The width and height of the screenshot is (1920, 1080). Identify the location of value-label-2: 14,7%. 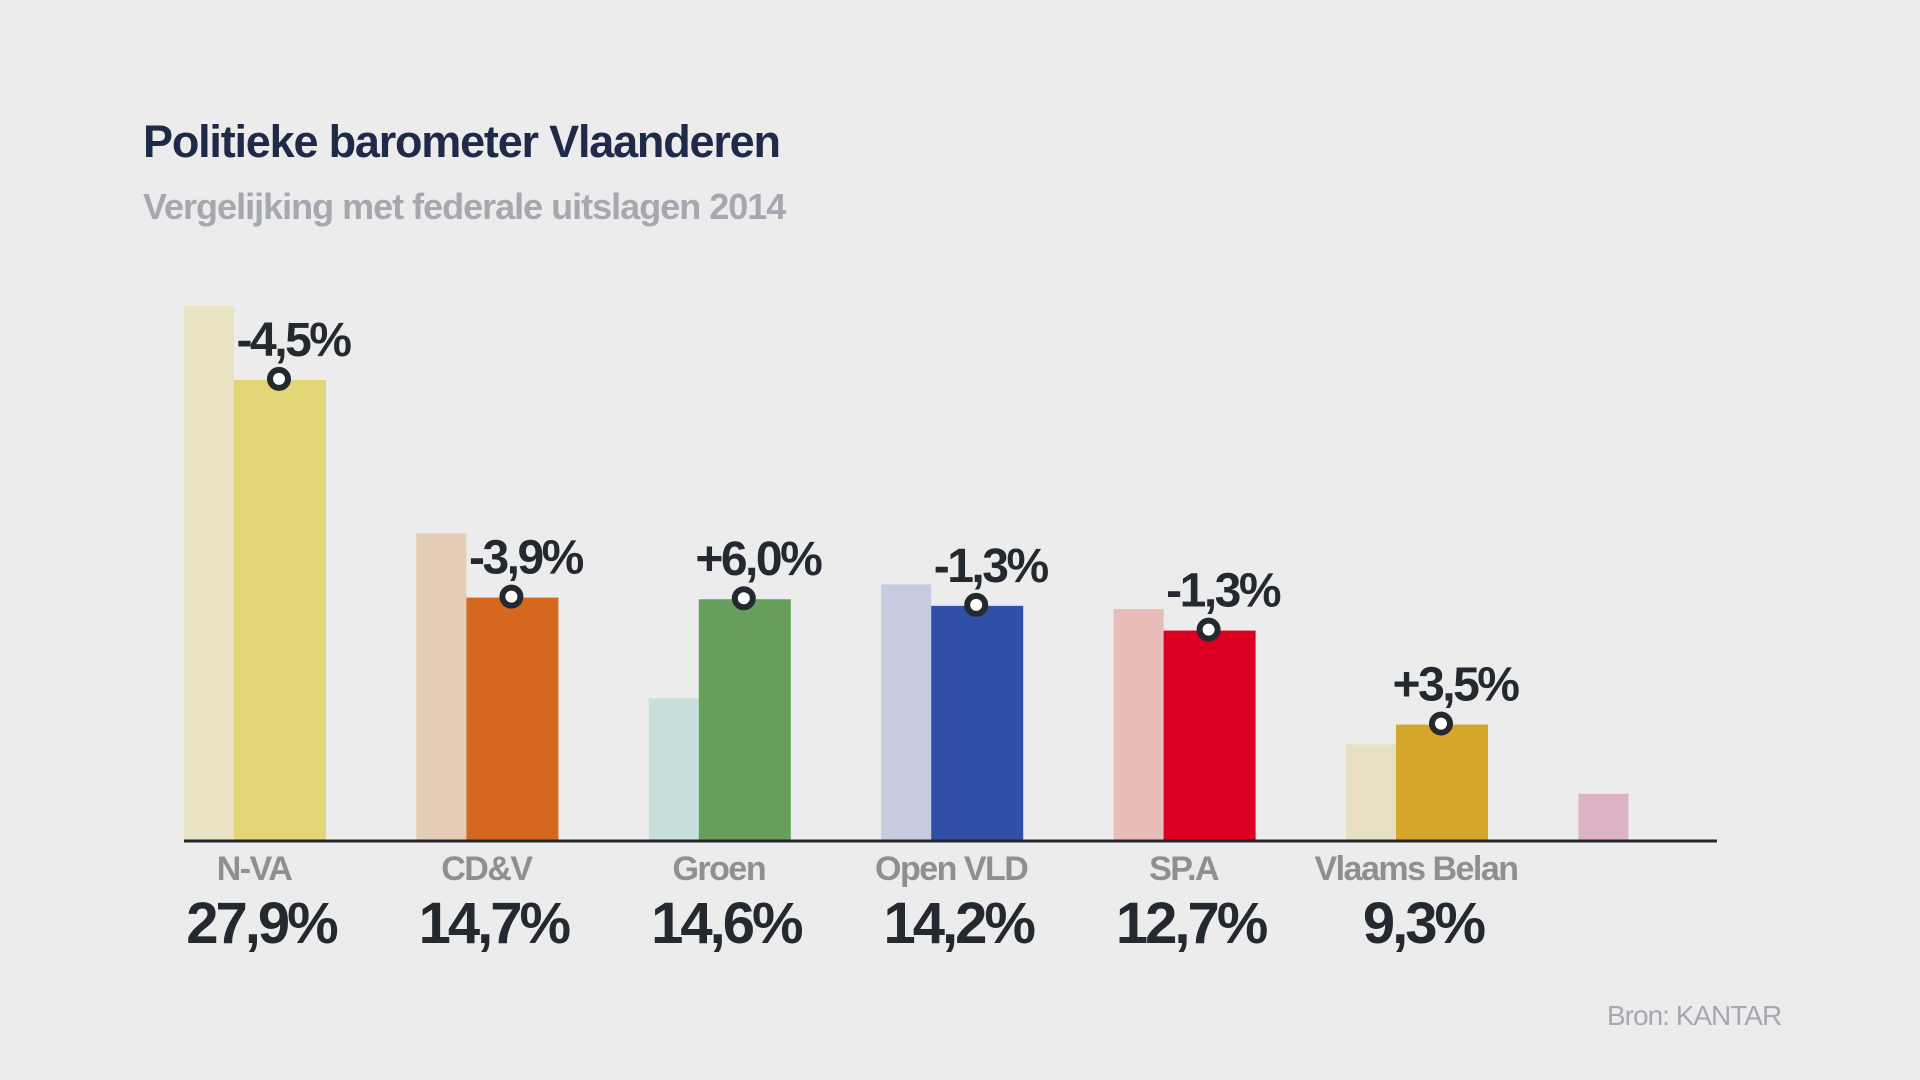
(495, 923).